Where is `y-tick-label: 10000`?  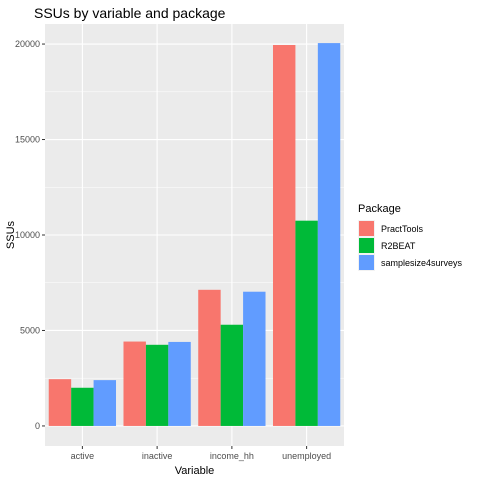
y-tick-label: 10000 is located at coordinates (27, 235).